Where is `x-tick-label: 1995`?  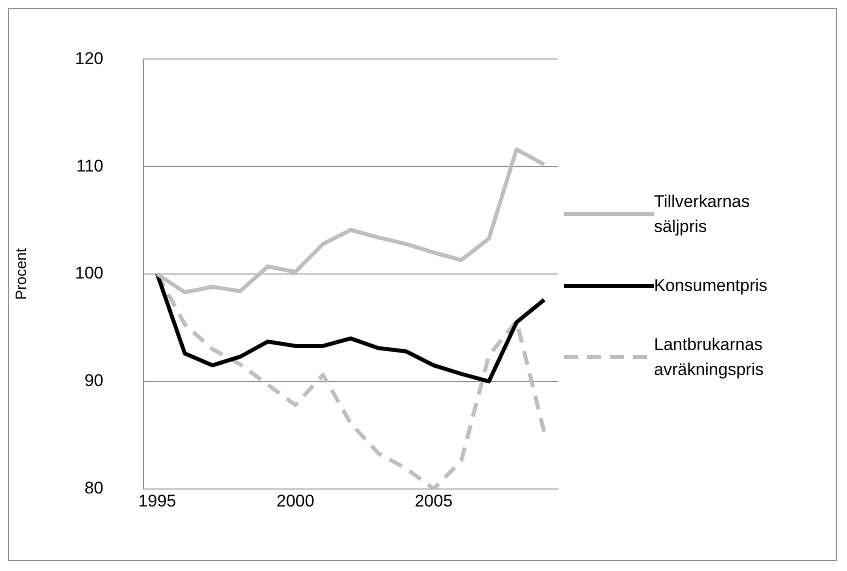
x-tick-label: 1995 is located at coordinates (157, 501).